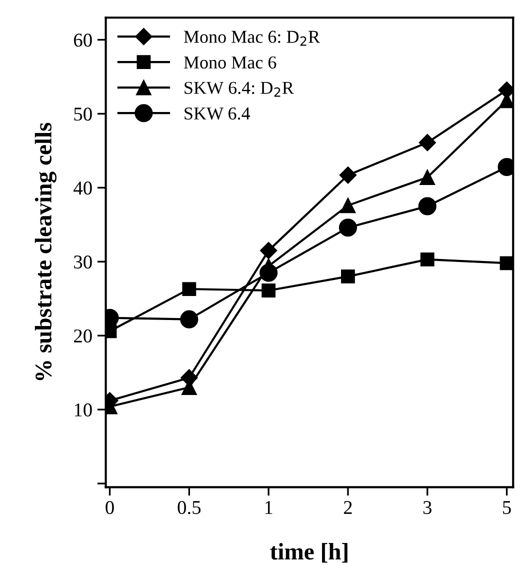 The width and height of the screenshot is (529, 587). Describe the element at coordinates (83, 40) in the screenshot. I see `y-tick-label: 60` at that location.